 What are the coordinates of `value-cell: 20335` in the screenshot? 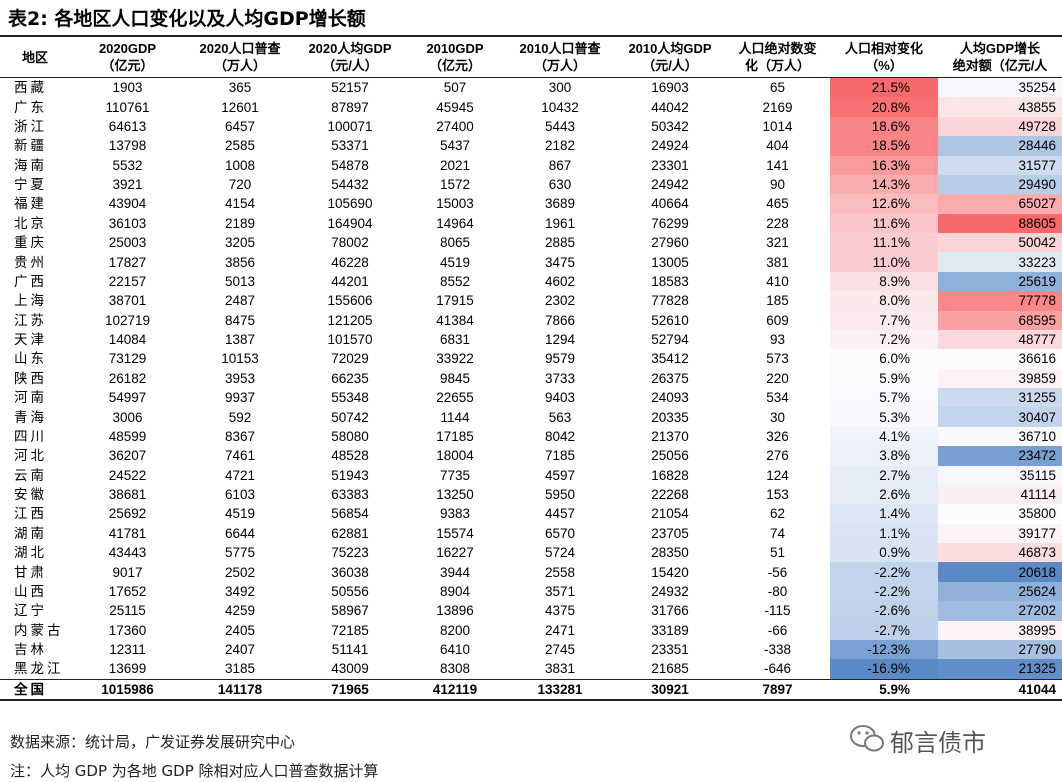 It's located at (670, 417).